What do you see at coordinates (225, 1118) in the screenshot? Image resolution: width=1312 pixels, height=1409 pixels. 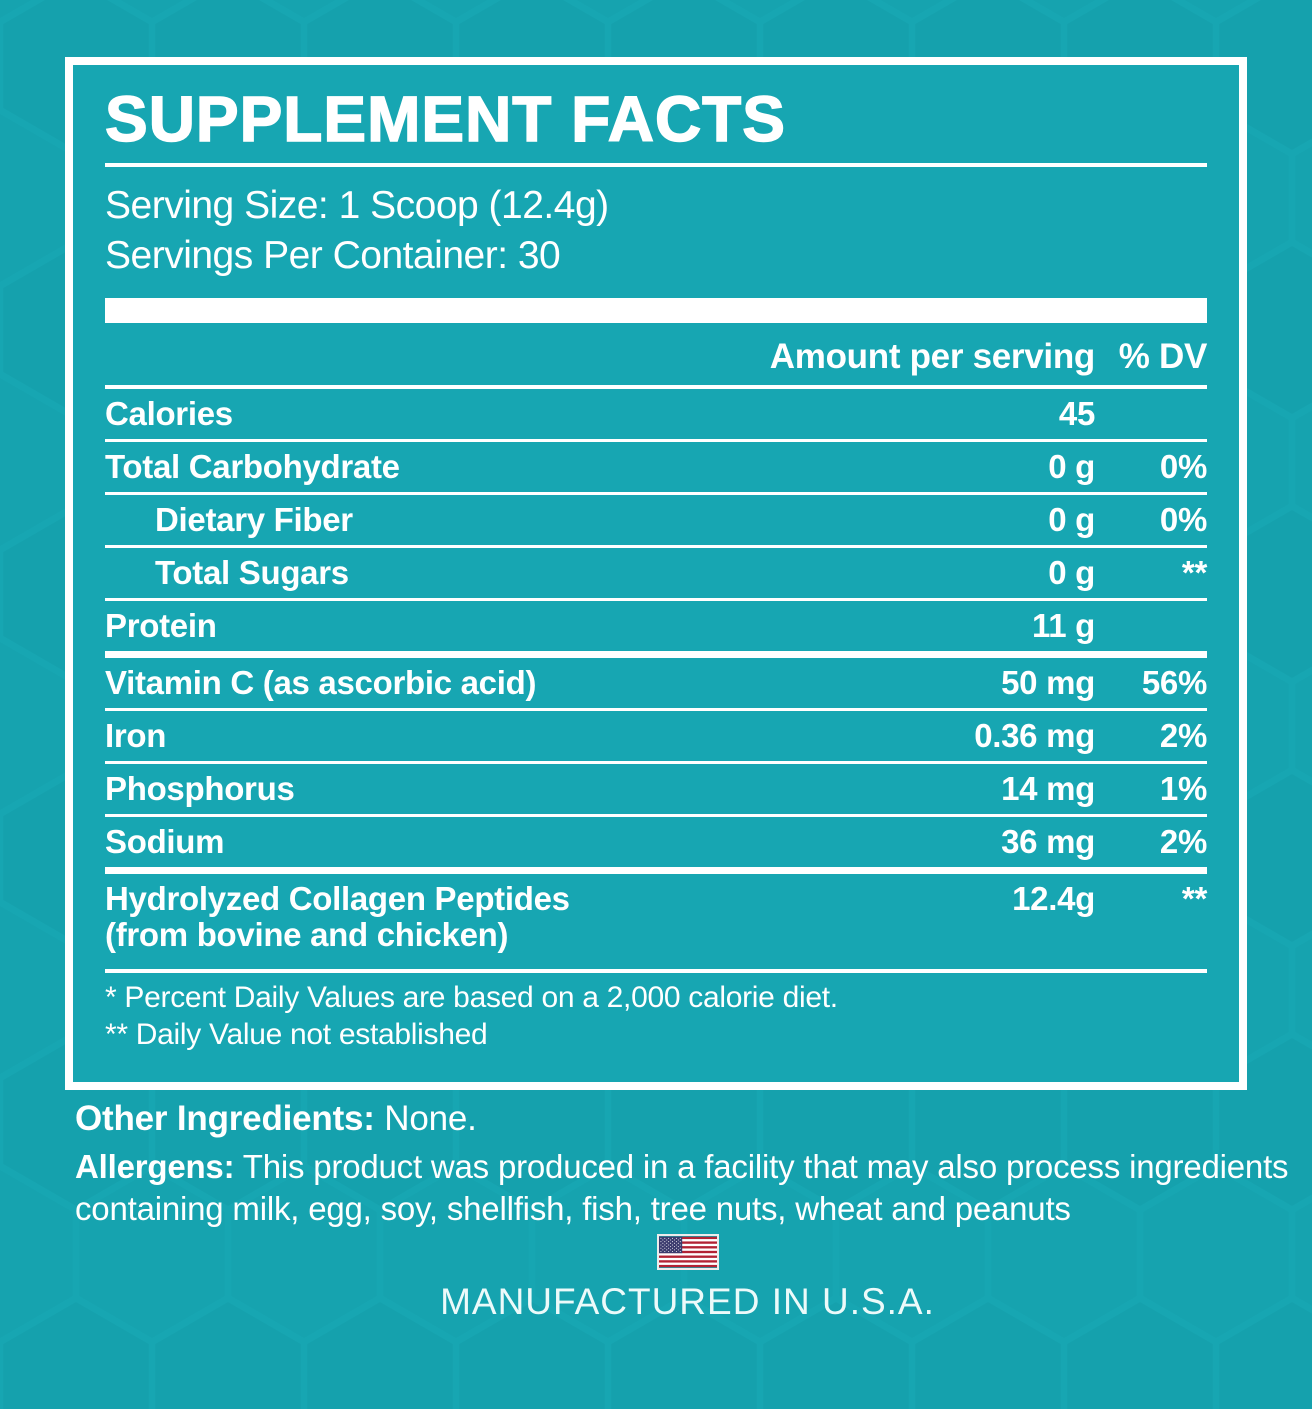 I see `other-ingredients-label: Other Ingredients:` at bounding box center [225, 1118].